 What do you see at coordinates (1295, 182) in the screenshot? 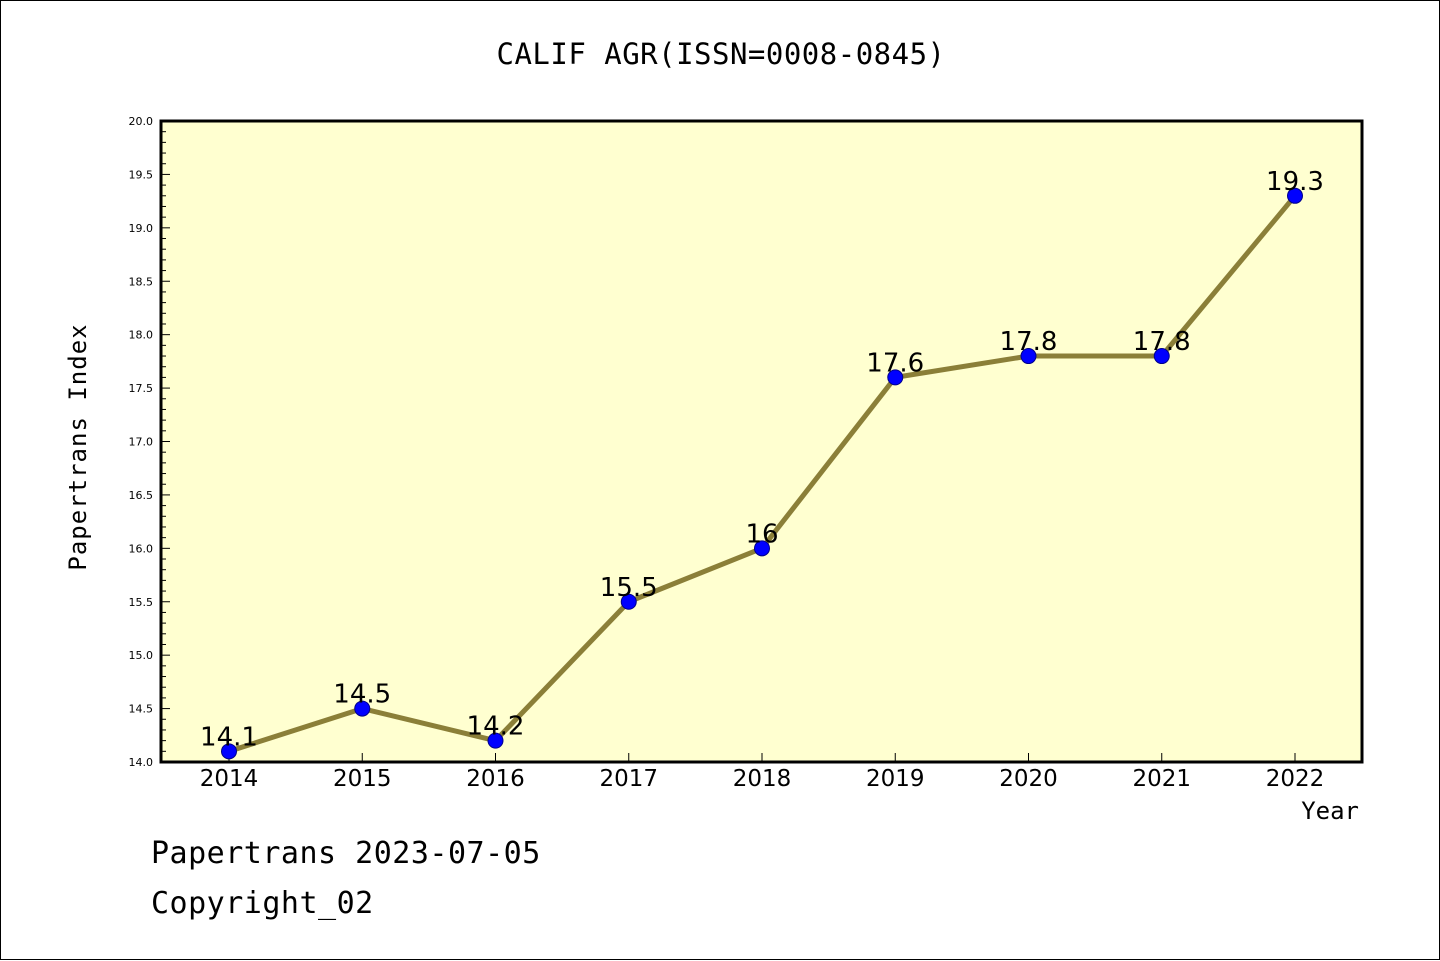
I see `data-label: 19.3` at bounding box center [1295, 182].